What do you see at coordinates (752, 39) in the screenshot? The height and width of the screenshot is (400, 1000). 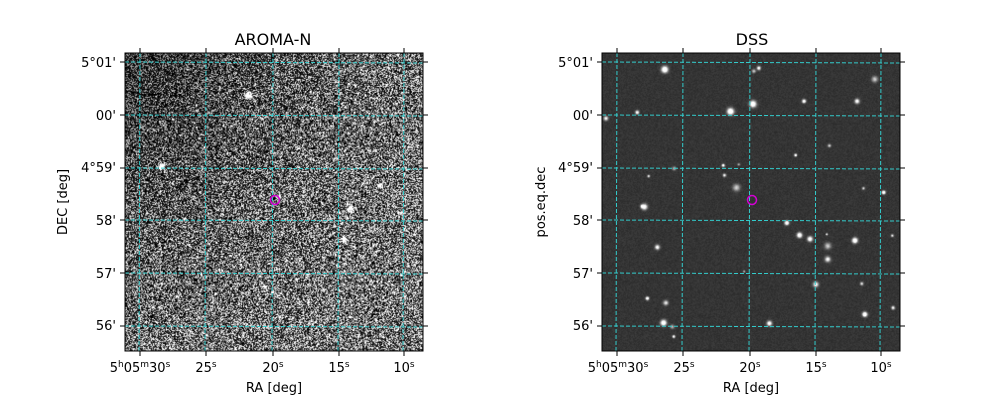 I see `panel-title: DSS` at bounding box center [752, 39].